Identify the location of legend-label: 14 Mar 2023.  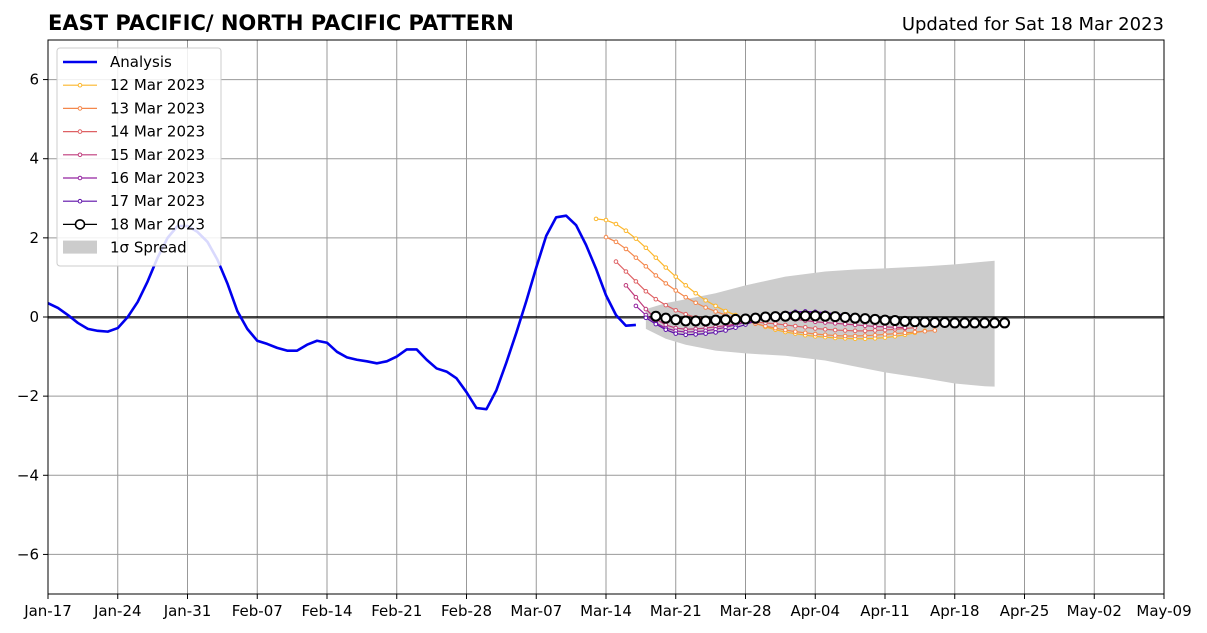
(157, 132).